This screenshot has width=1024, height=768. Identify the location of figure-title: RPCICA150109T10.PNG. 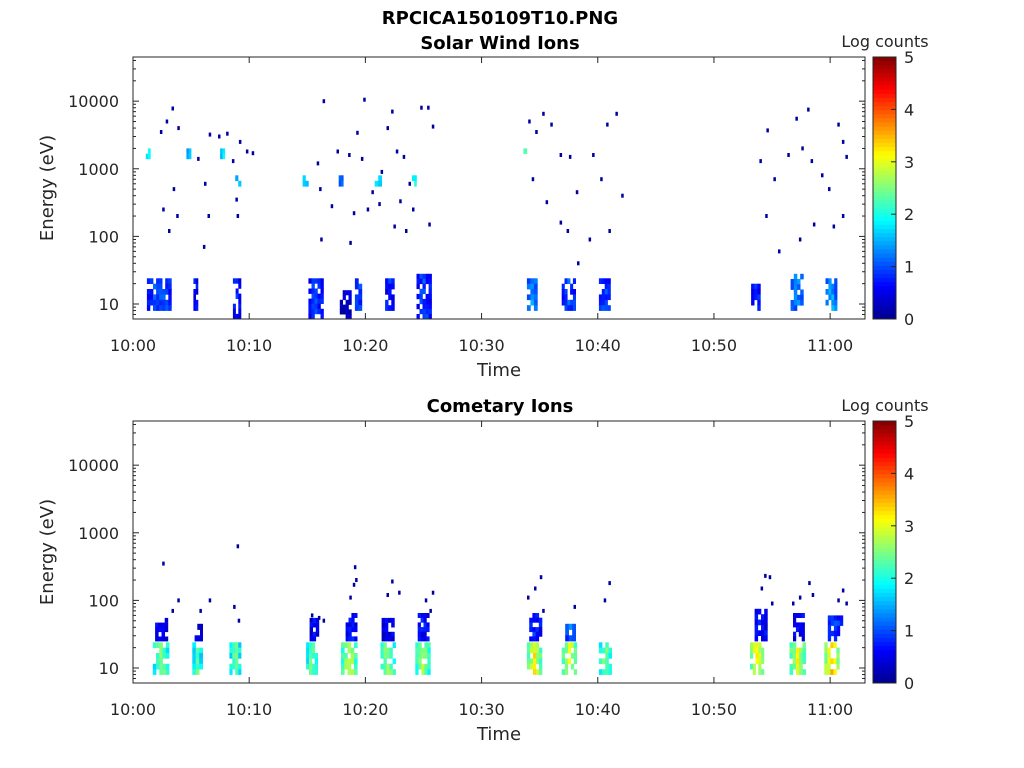
(500, 18).